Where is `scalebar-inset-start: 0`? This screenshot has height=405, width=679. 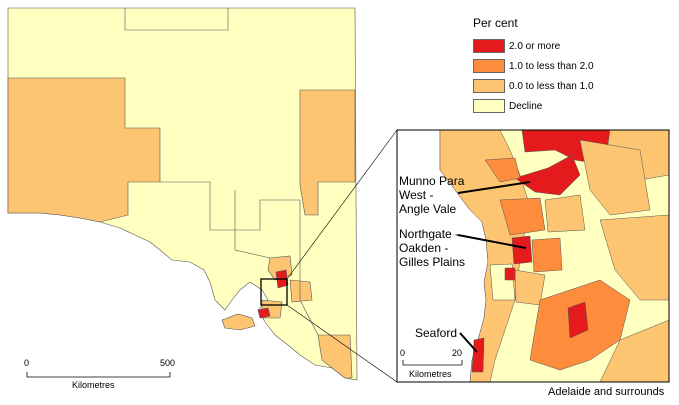 scalebar-inset-start: 0 is located at coordinates (403, 353).